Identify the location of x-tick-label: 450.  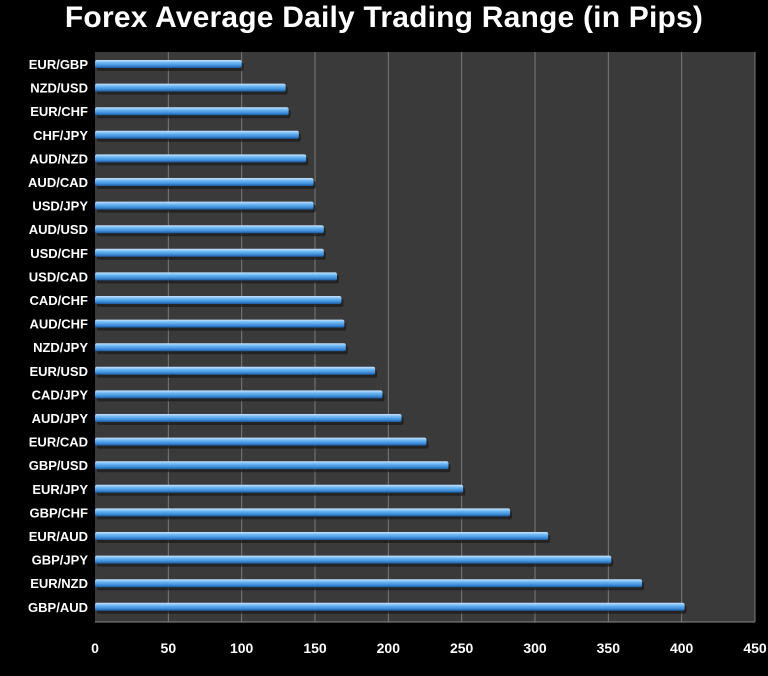
(755, 648).